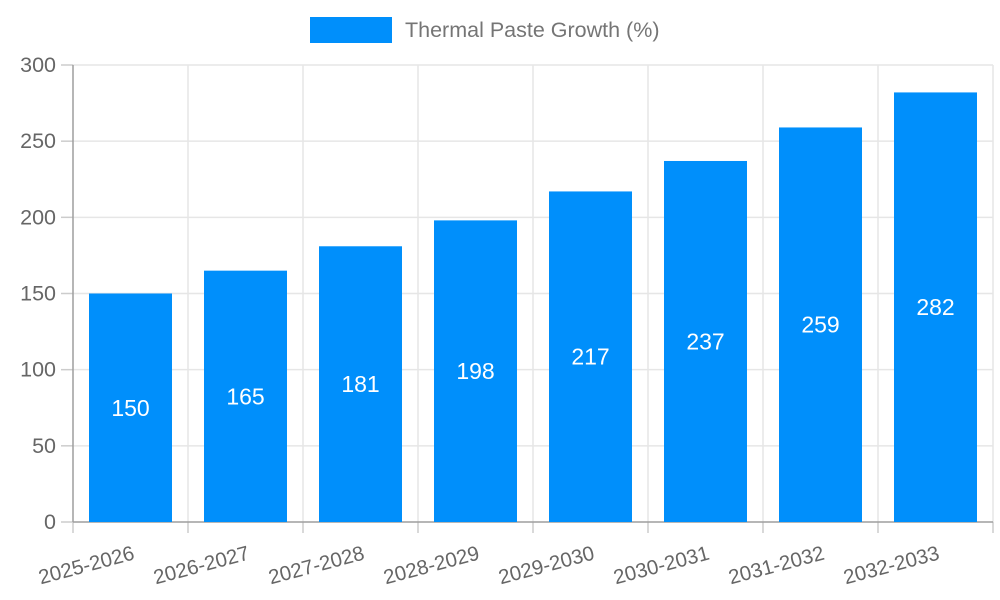  I want to click on bar-value-label: 198, so click(475, 371).